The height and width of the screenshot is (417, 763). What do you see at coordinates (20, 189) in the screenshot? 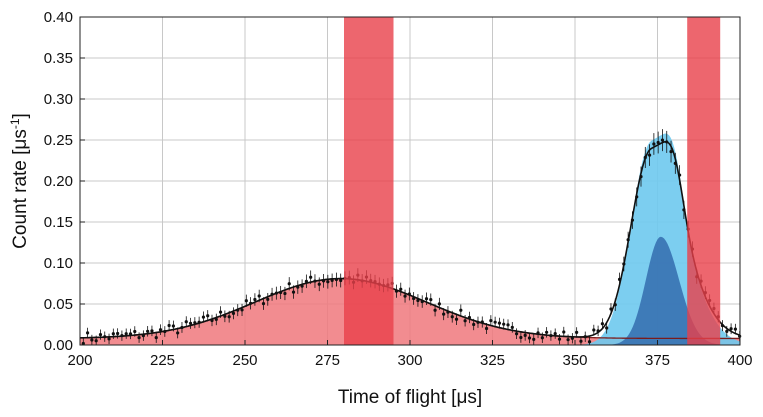
I see `y-axis-title-main: Count rate [μs` at bounding box center [20, 189].